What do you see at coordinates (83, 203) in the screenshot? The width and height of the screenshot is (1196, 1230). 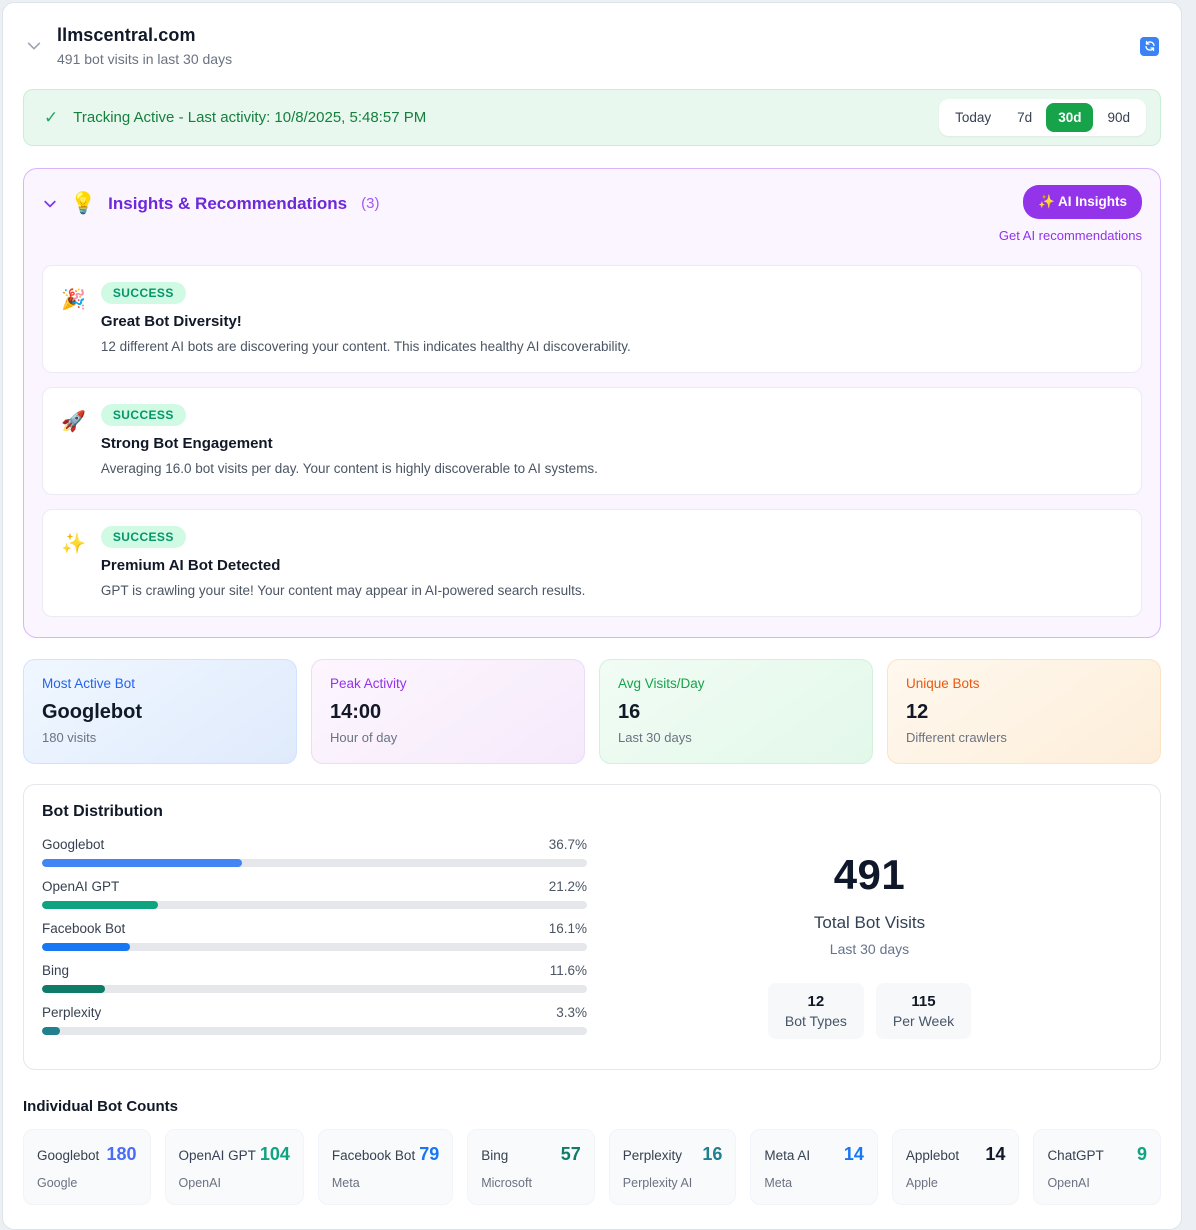 I see `lightbulb-icon: 💡` at bounding box center [83, 203].